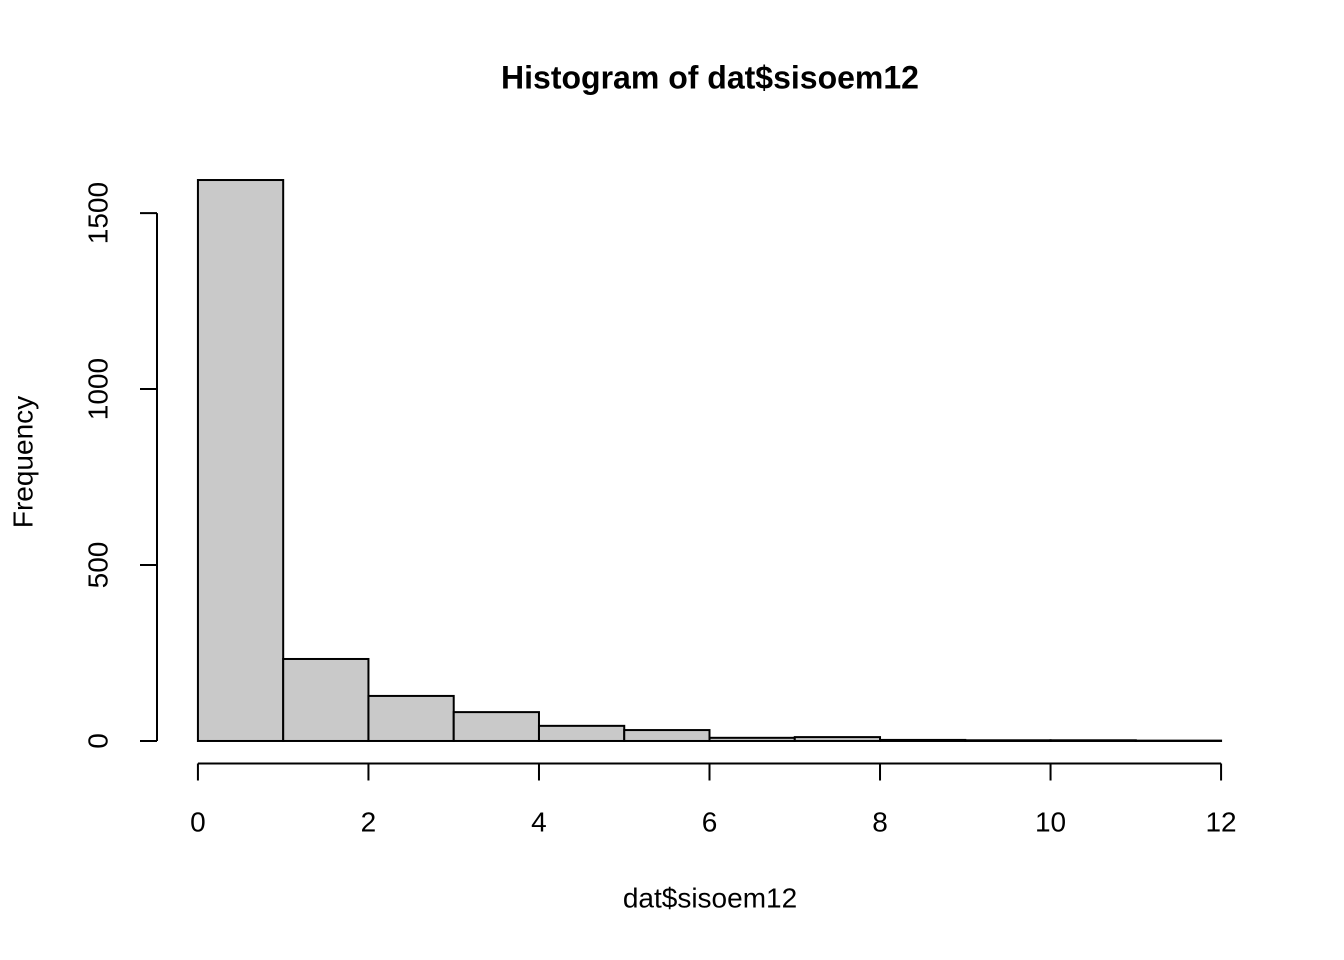 The height and width of the screenshot is (960, 1344). What do you see at coordinates (97, 389) in the screenshot?
I see `y-tick-label: 1000` at bounding box center [97, 389].